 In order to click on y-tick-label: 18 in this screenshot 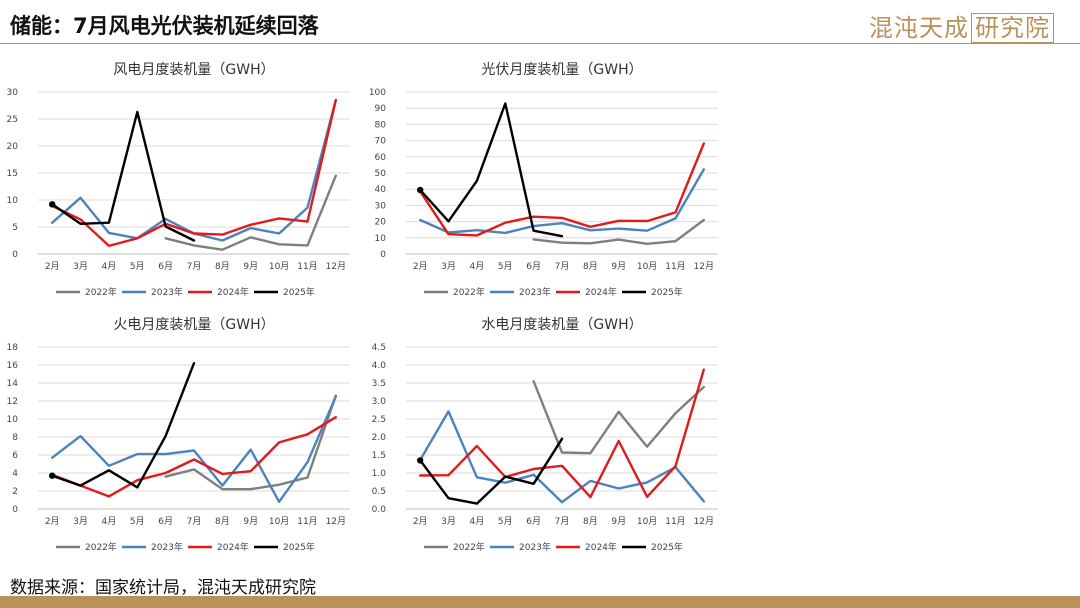, I will do `click(13, 348)`.